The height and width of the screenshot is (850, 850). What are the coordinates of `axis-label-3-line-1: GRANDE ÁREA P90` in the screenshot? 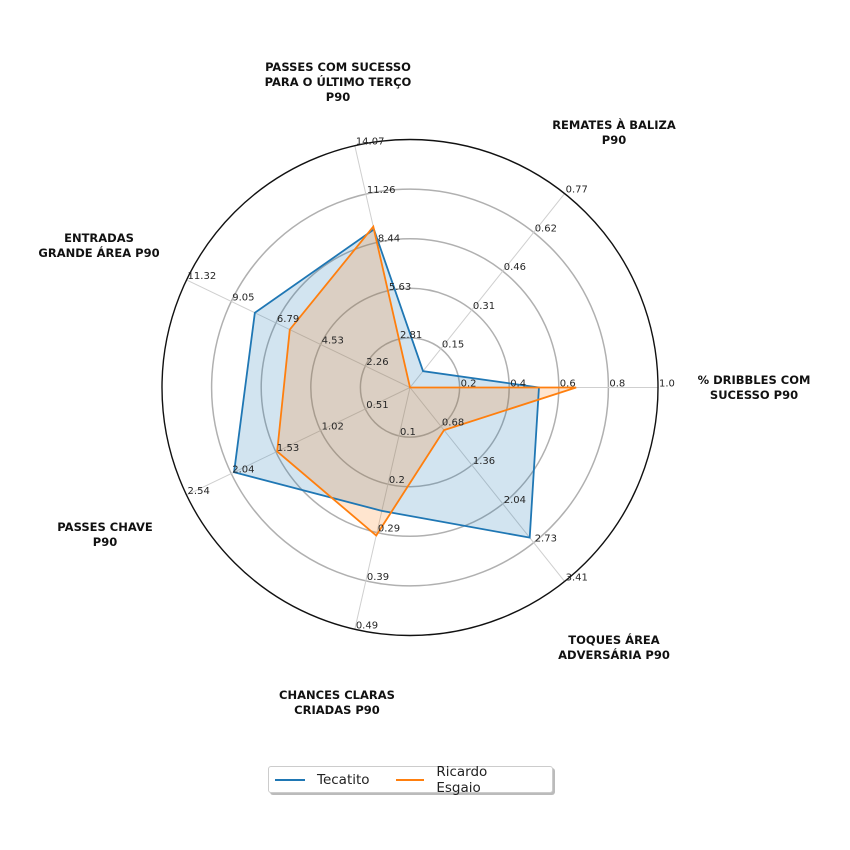 It's located at (98, 252).